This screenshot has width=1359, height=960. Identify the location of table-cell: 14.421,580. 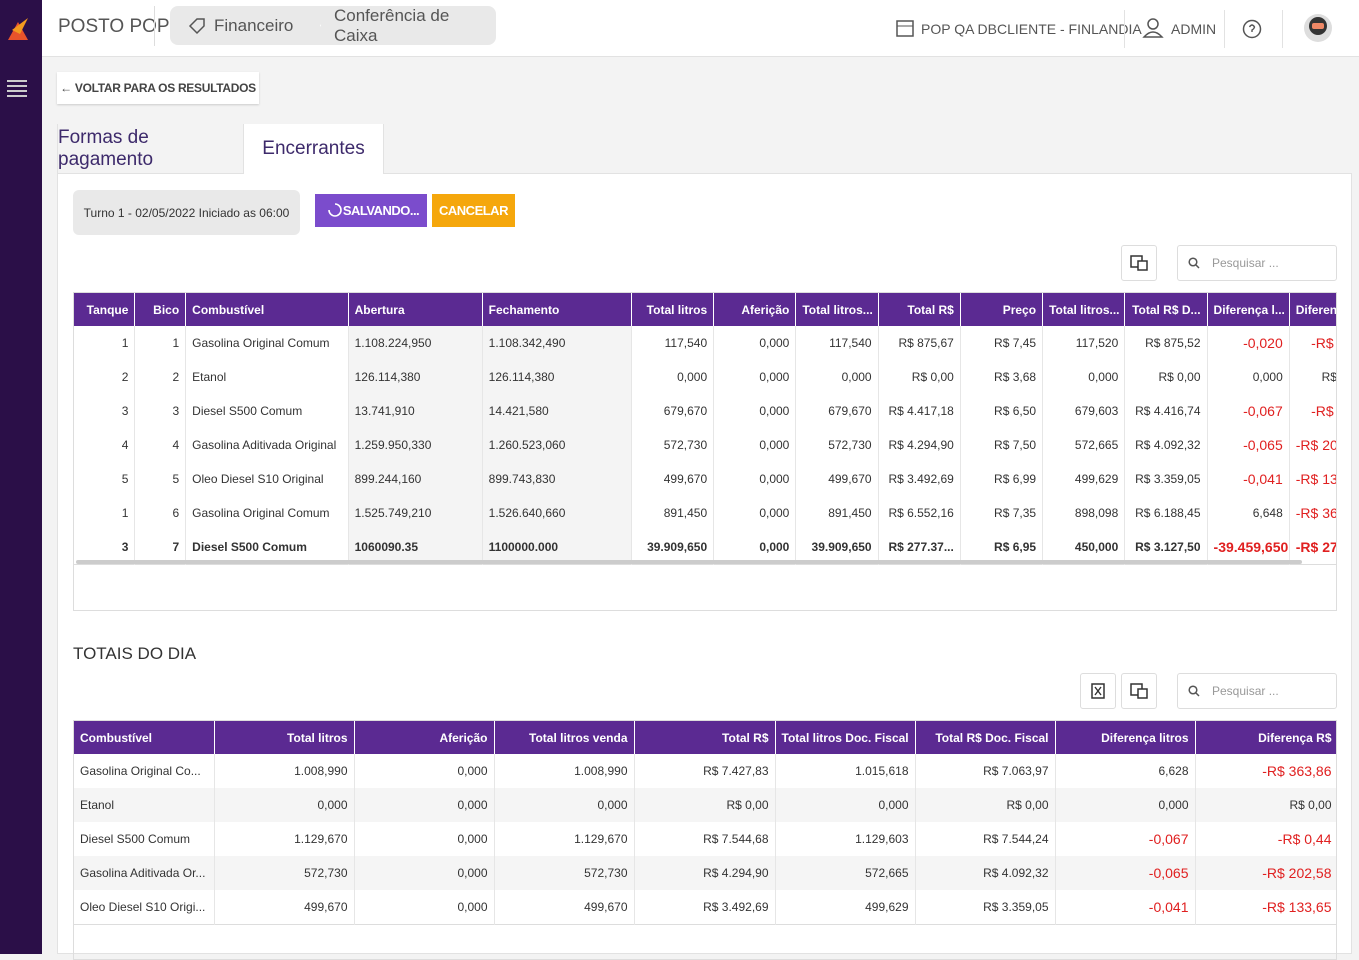
(557, 411).